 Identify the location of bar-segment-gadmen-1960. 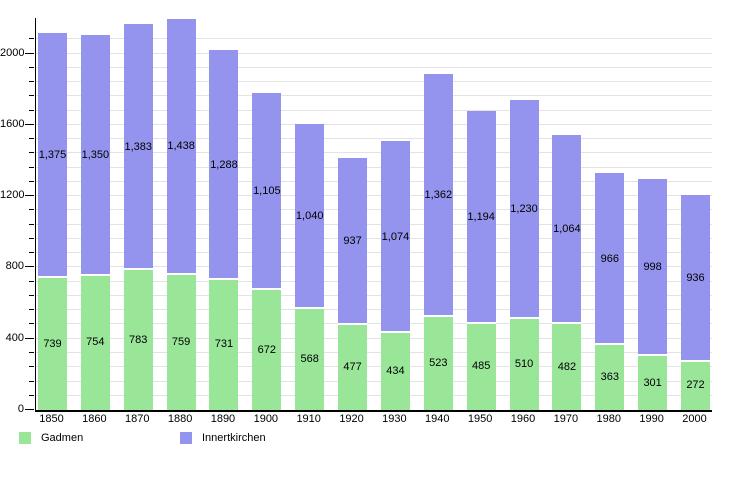
(524, 364).